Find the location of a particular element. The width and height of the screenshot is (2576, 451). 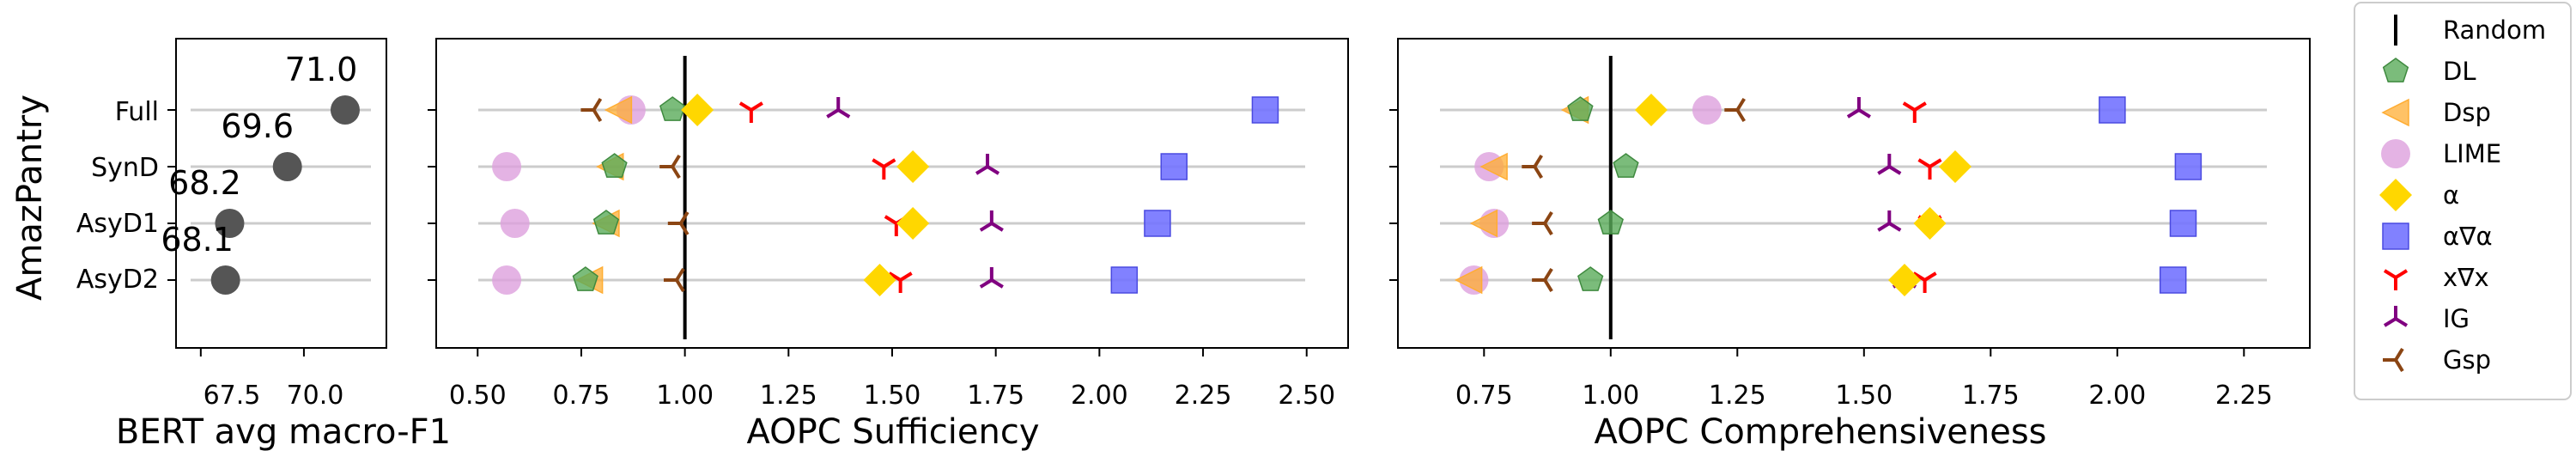

f1-xtick-1: 70.0 is located at coordinates (315, 396).